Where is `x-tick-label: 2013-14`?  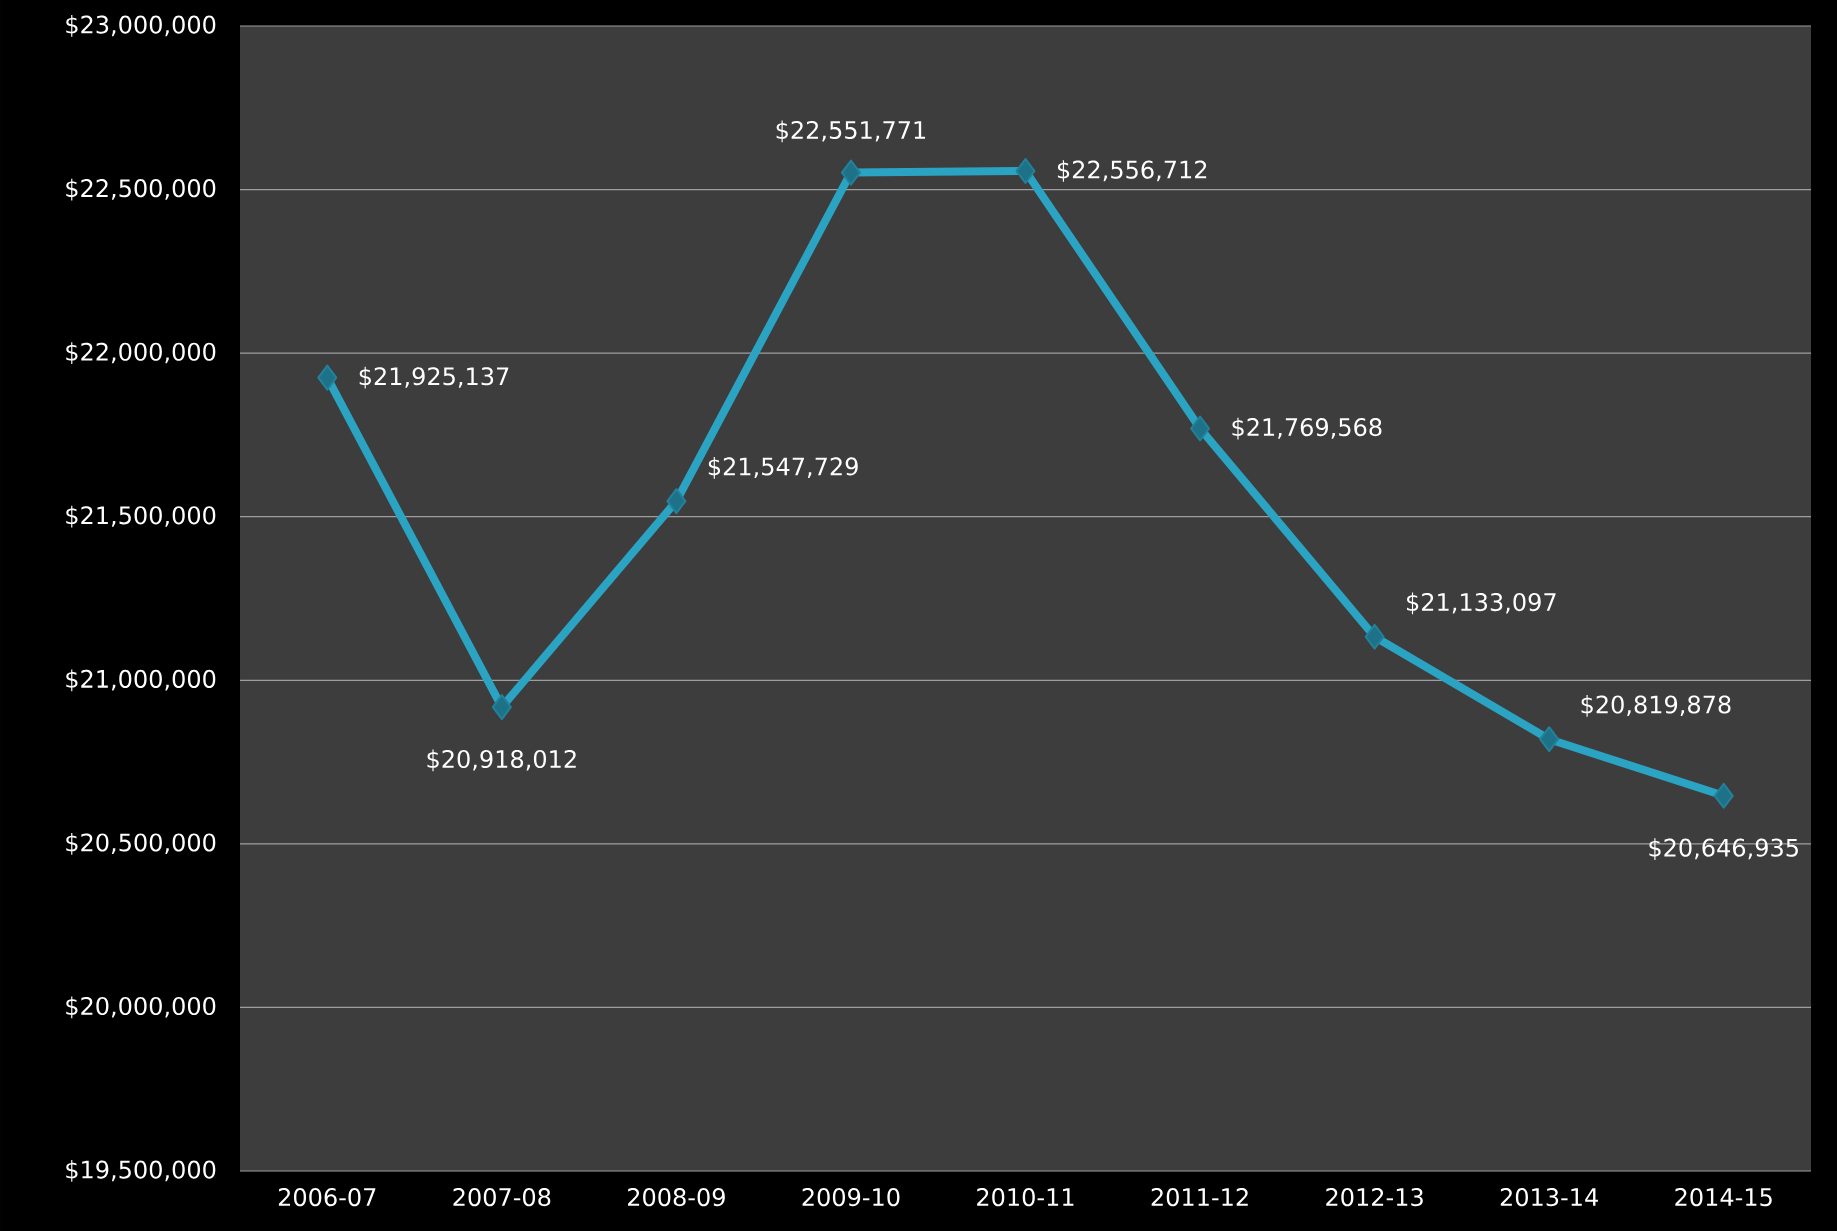 x-tick-label: 2013-14 is located at coordinates (1549, 1197).